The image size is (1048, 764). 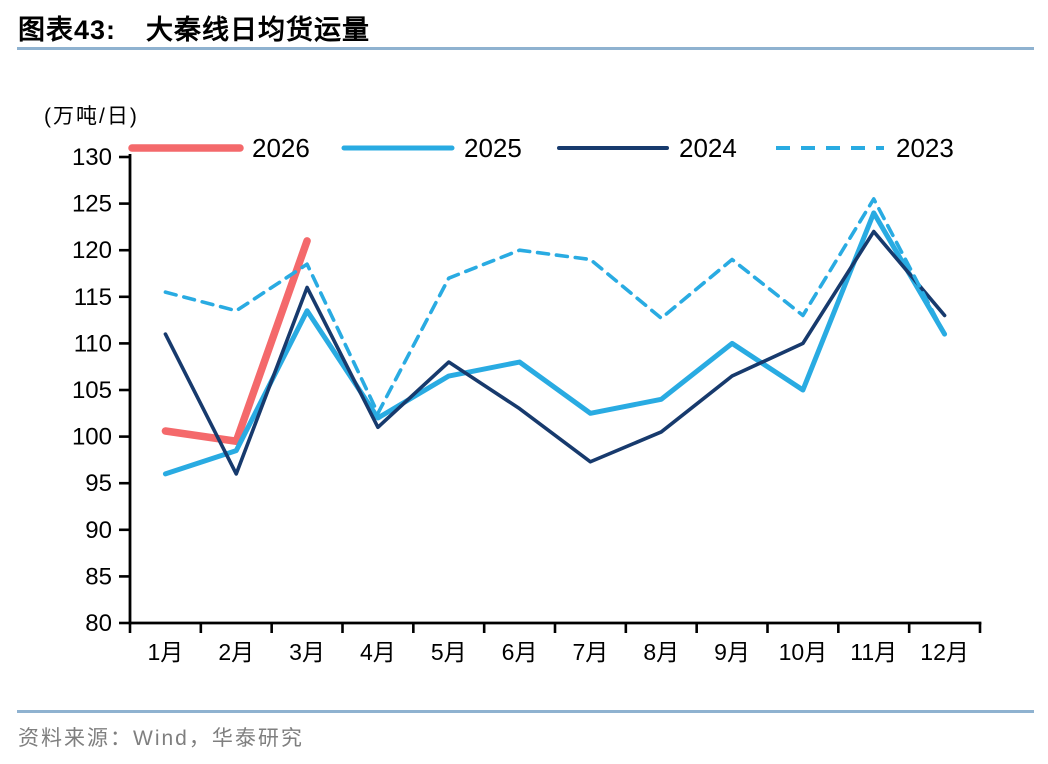 What do you see at coordinates (661, 652) in the screenshot?
I see `x-month-label: 8月` at bounding box center [661, 652].